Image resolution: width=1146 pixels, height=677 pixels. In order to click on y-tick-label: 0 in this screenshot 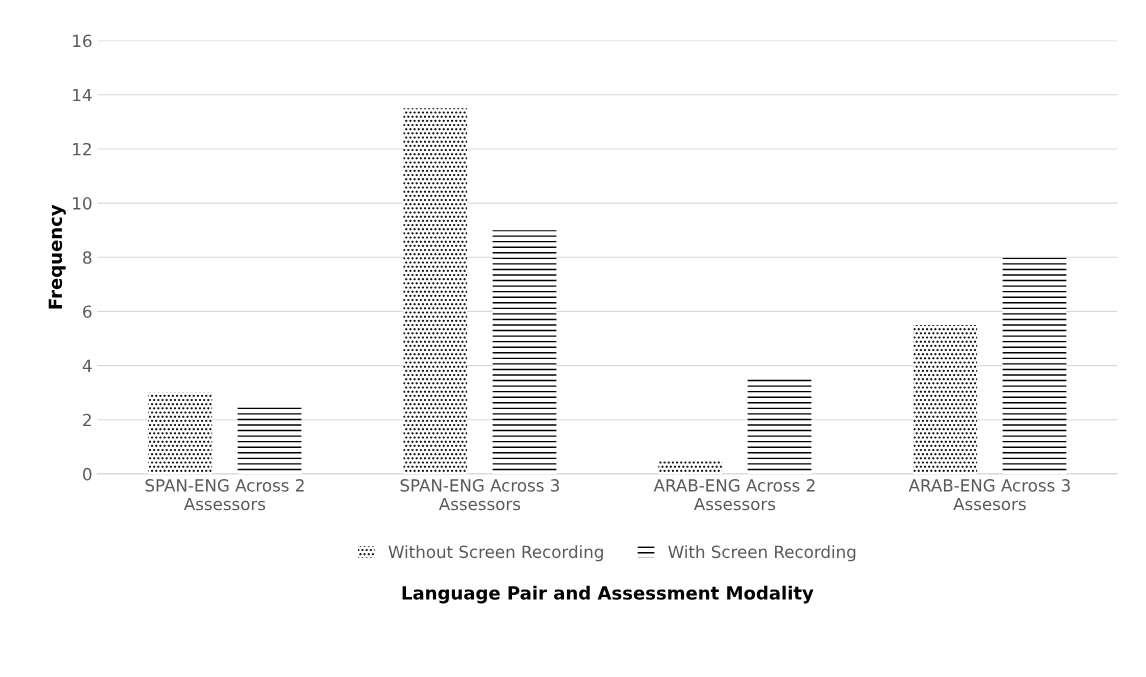, I will do `click(87, 474)`.